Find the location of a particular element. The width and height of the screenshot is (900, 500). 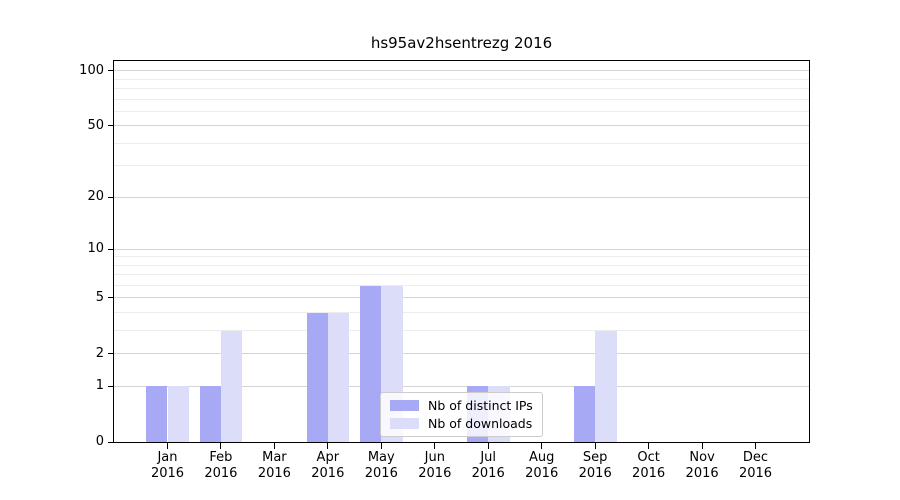

x-tick-label-jan: Jan 2016 is located at coordinates (168, 466).